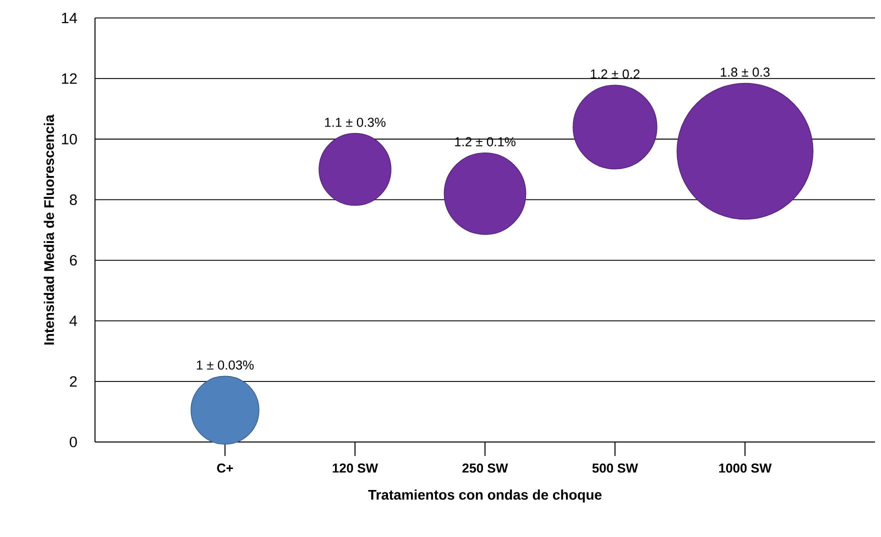  I want to click on data-label: 1.2 ± 0.2, so click(615, 74).